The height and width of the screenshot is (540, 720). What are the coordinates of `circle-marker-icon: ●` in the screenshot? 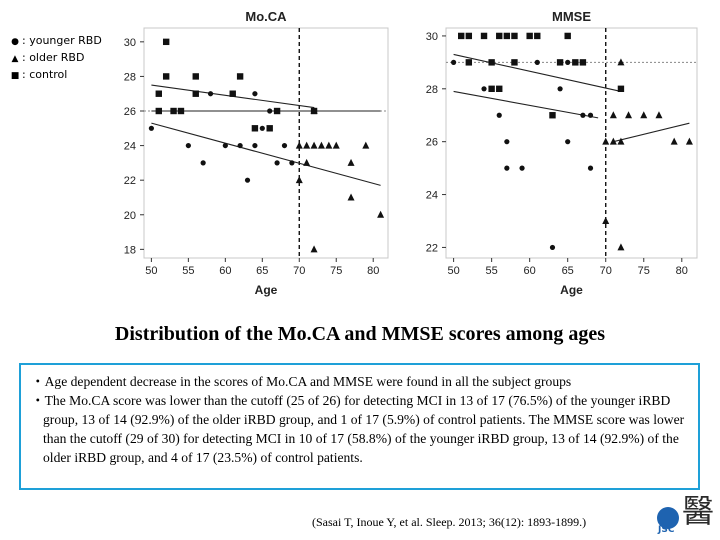 It's located at (15, 42).